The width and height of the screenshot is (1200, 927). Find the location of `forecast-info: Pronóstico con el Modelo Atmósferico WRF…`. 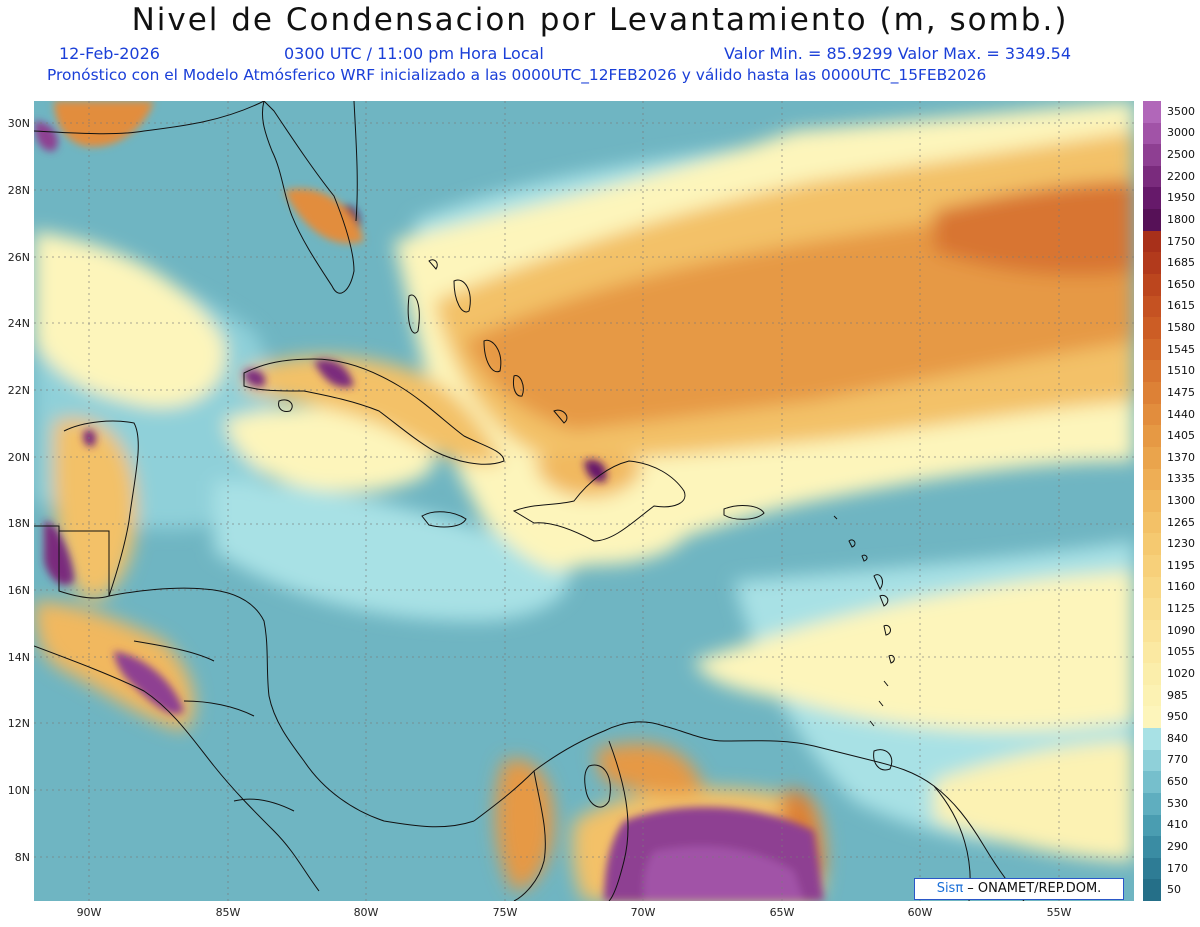

forecast-info: Pronóstico con el Modelo Atmósferico WRF… is located at coordinates (517, 75).